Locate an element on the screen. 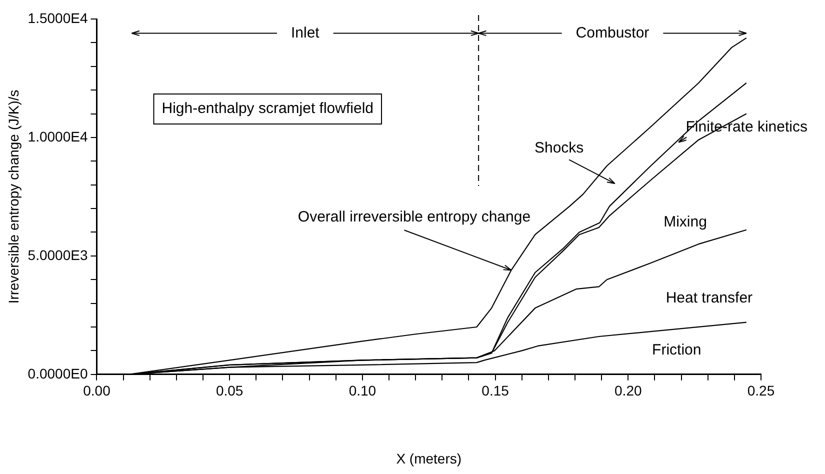 This screenshot has width=825, height=474. y-tick-label: 0.0000E0 is located at coordinates (58, 373).